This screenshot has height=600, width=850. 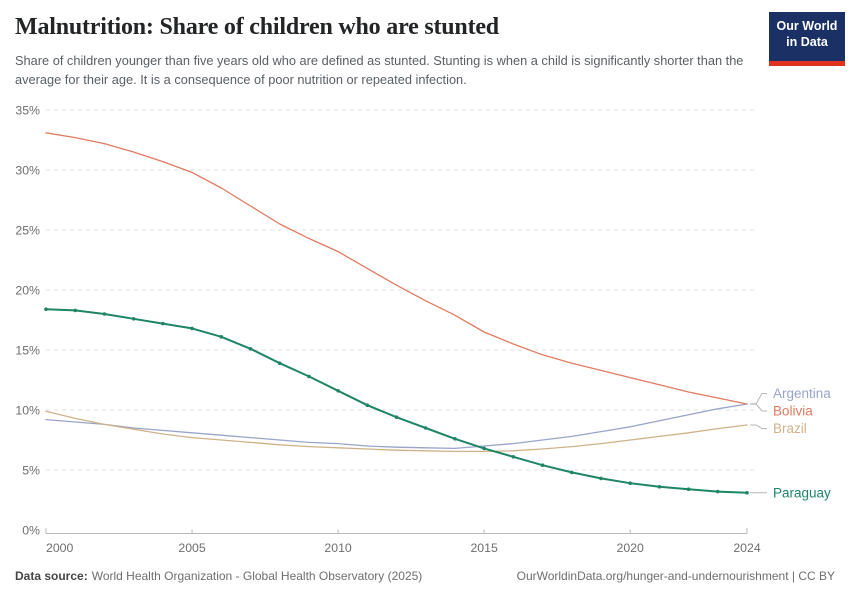 I want to click on marker-paraguay-2013, so click(x=425, y=428).